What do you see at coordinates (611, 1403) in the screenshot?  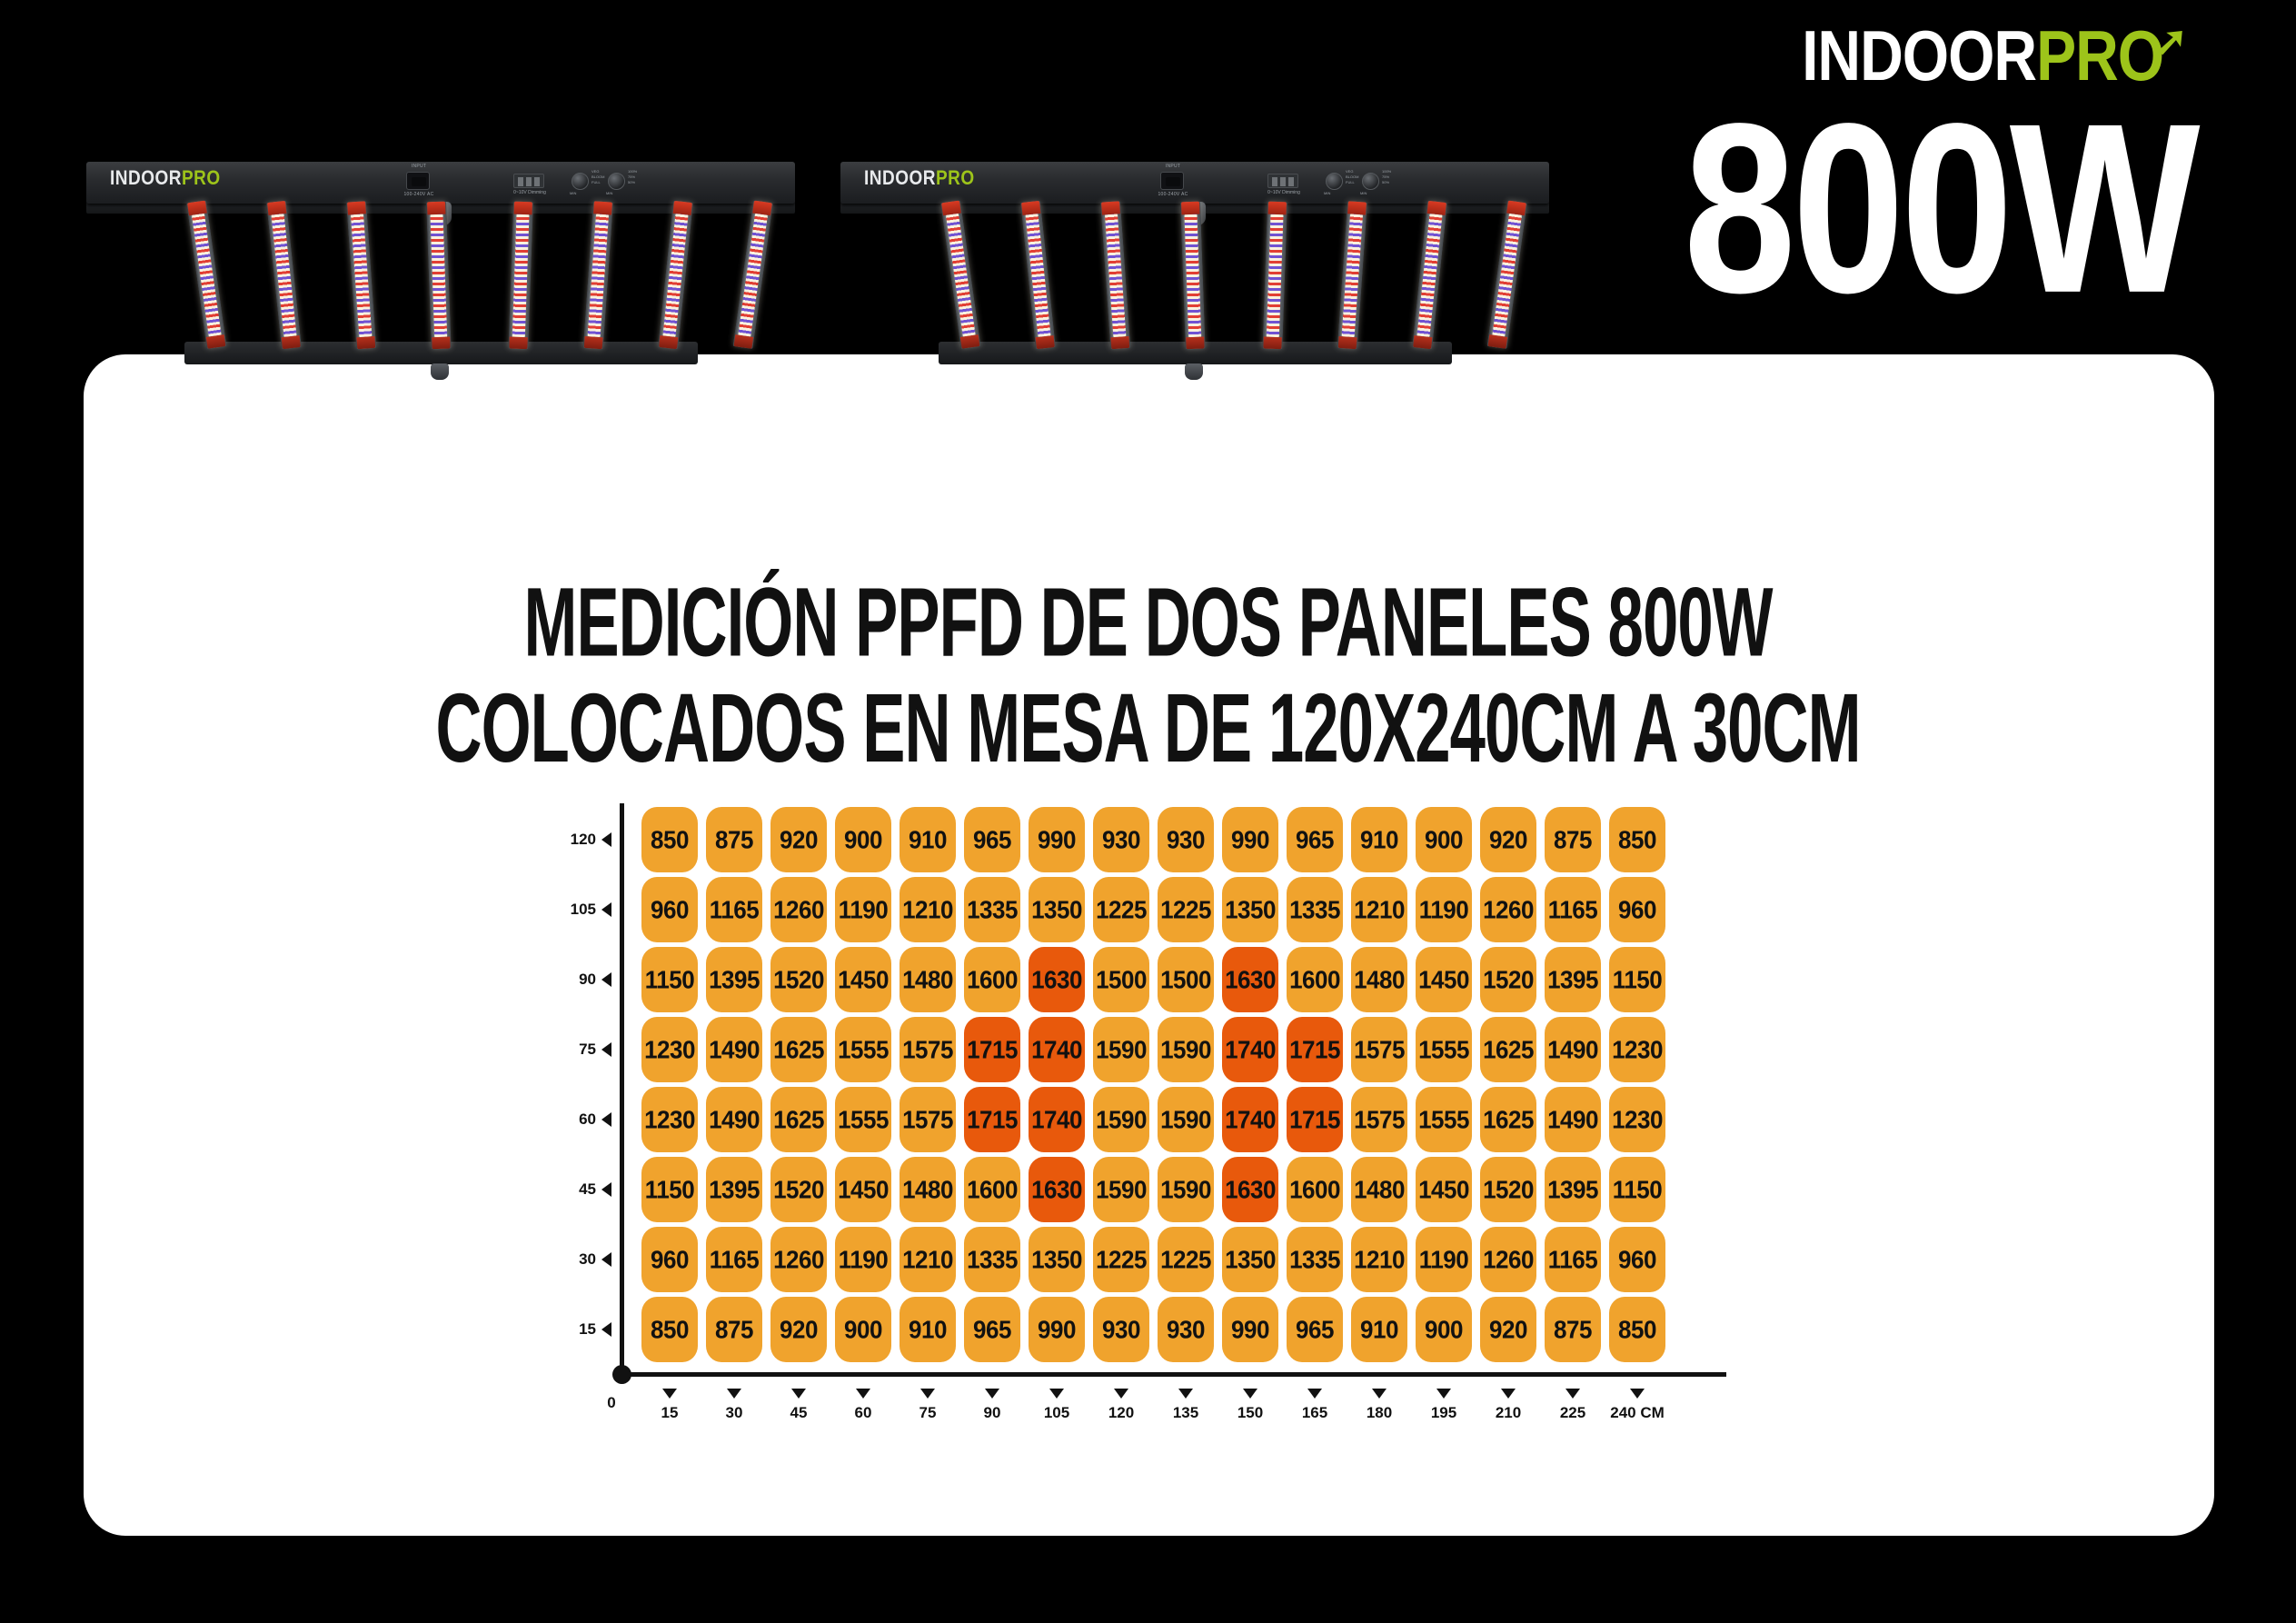 I see `origin-label: 0` at bounding box center [611, 1403].